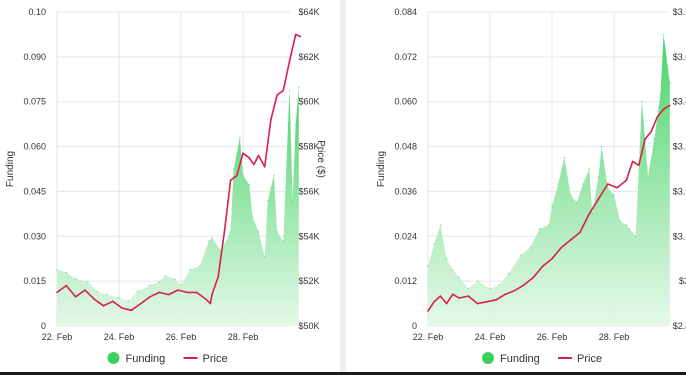 Image resolution: width=686 pixels, height=375 pixels. What do you see at coordinates (146, 359) in the screenshot?
I see `legend-funding-label: Funding` at bounding box center [146, 359].